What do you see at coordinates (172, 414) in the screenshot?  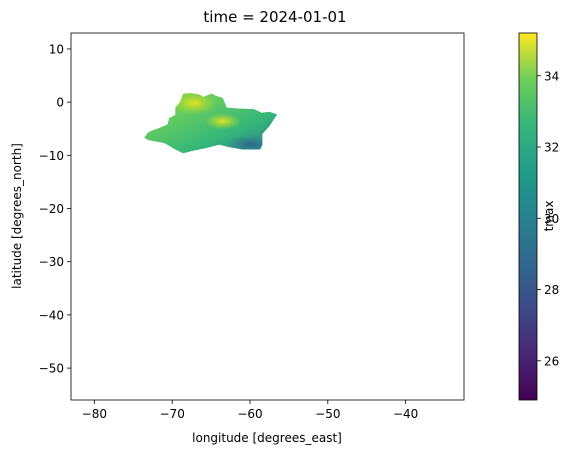 I see `x-tick-label: −70` at bounding box center [172, 414].